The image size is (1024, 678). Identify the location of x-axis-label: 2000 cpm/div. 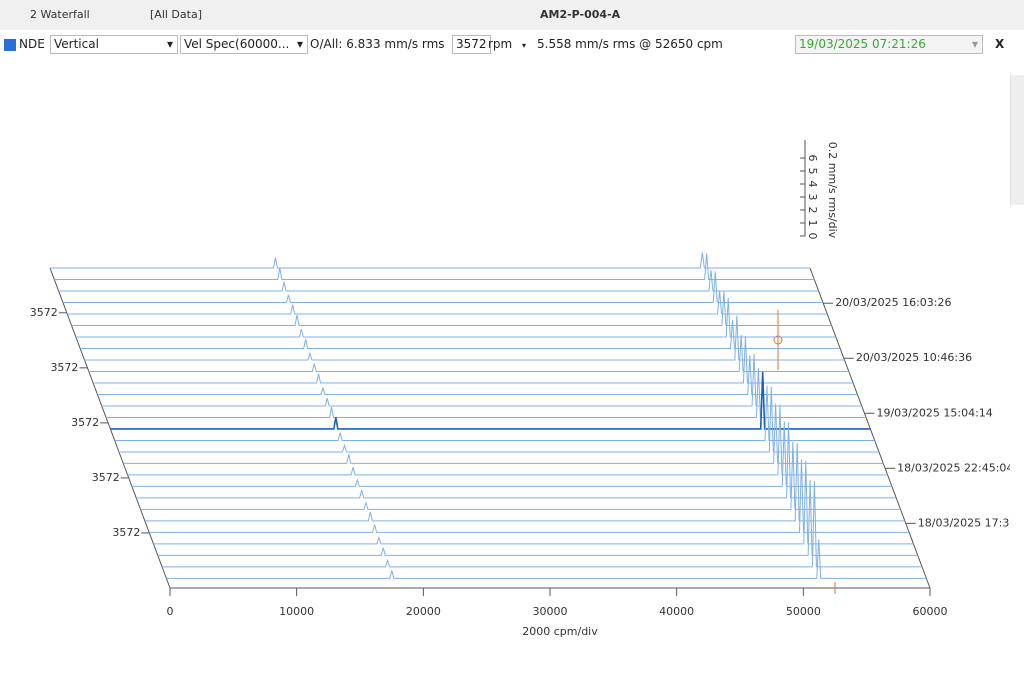
(560, 631).